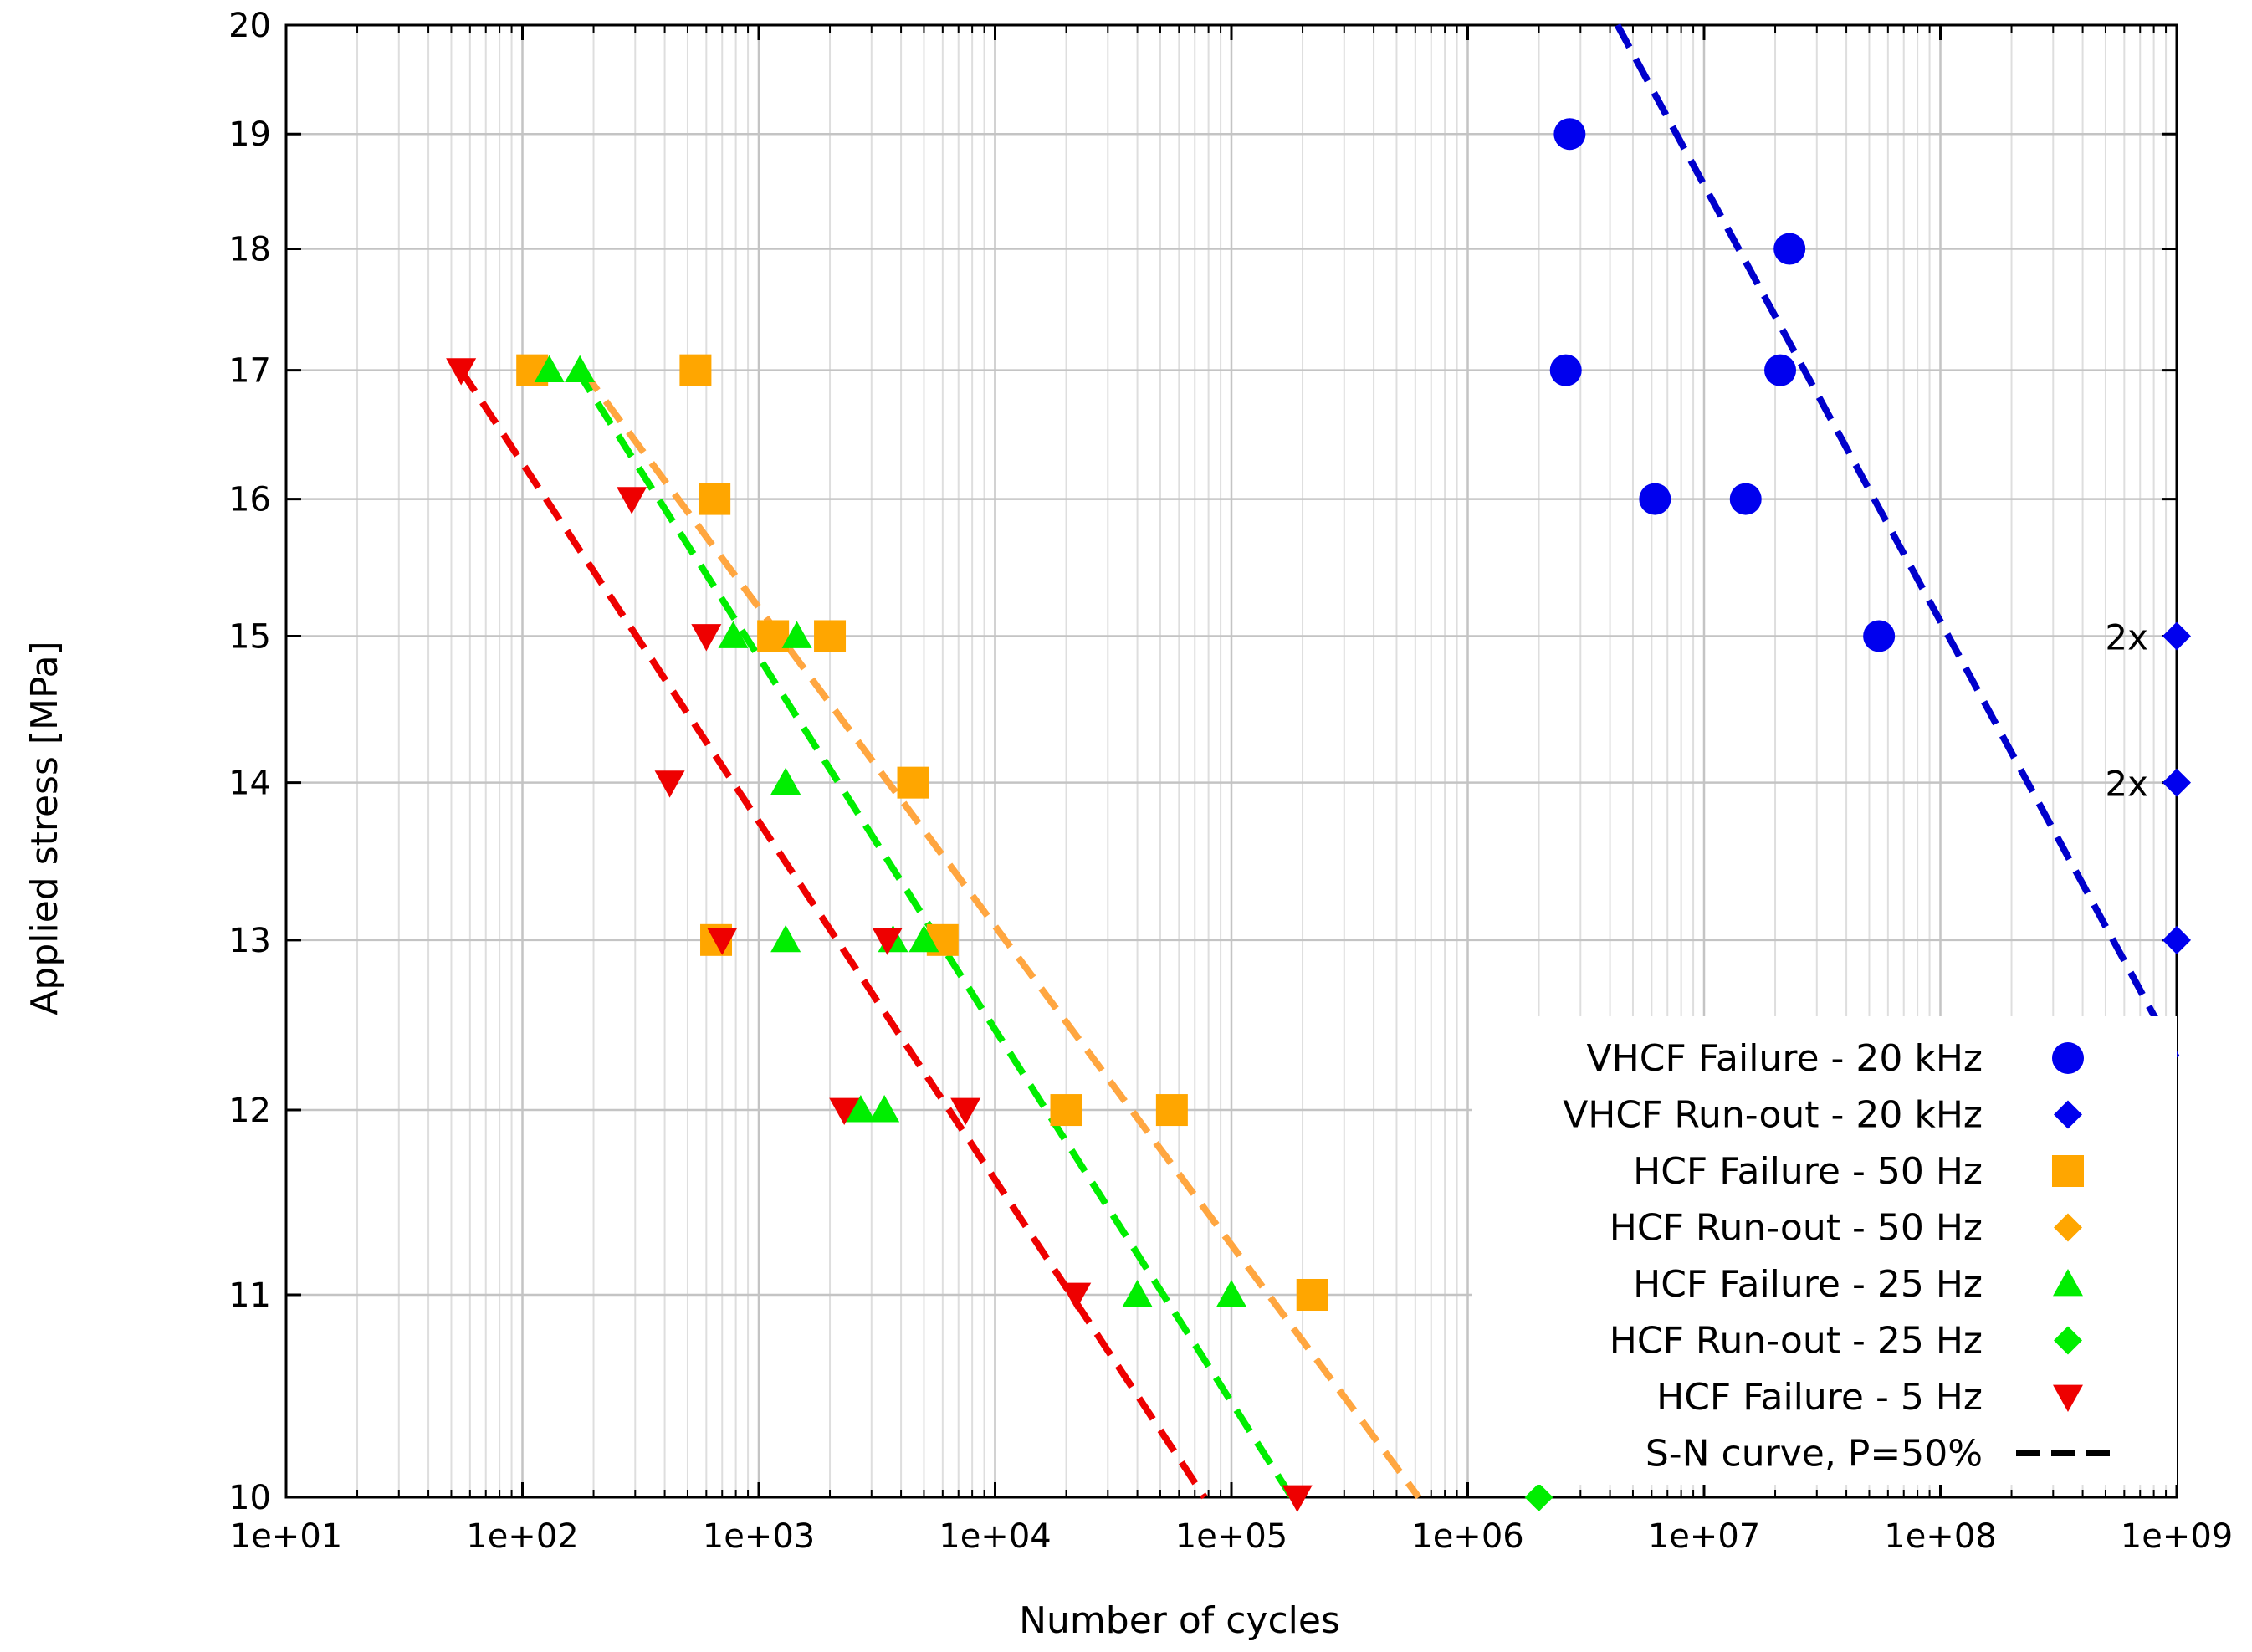  What do you see at coordinates (1814, 1454) in the screenshot?
I see `legend-label: S-N curve, P=50%` at bounding box center [1814, 1454].